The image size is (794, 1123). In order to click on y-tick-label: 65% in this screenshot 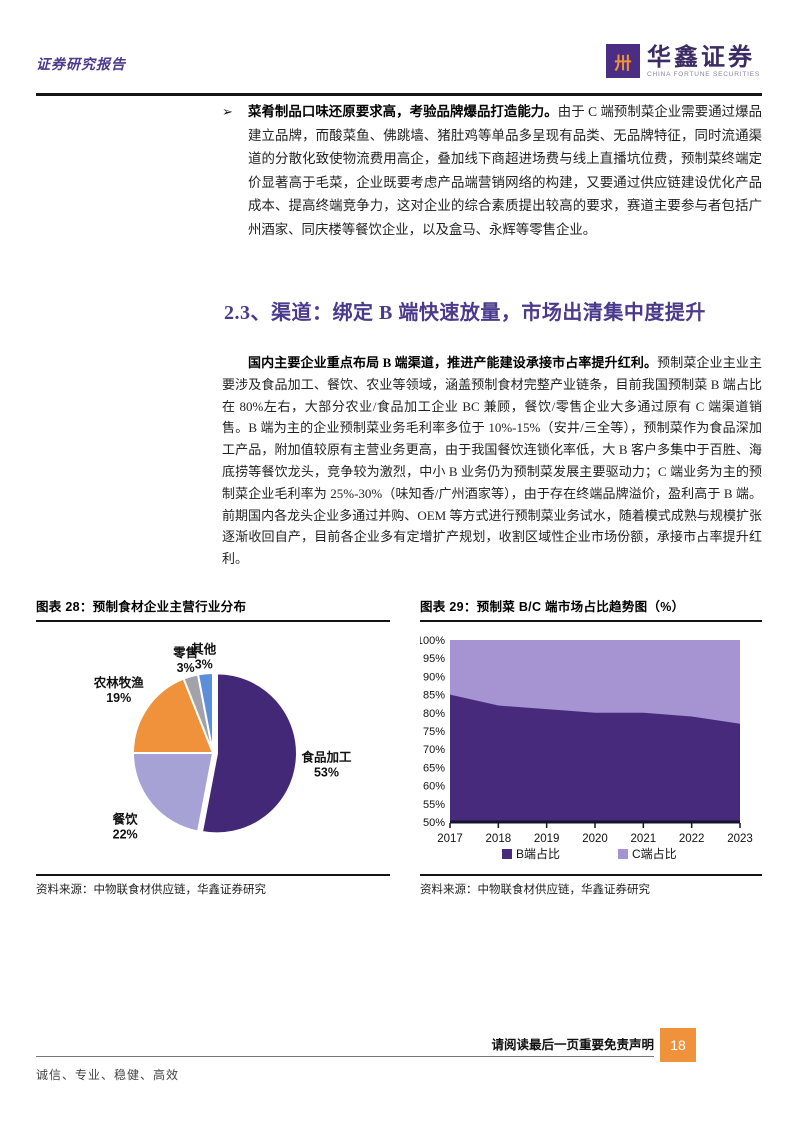, I will do `click(434, 768)`.